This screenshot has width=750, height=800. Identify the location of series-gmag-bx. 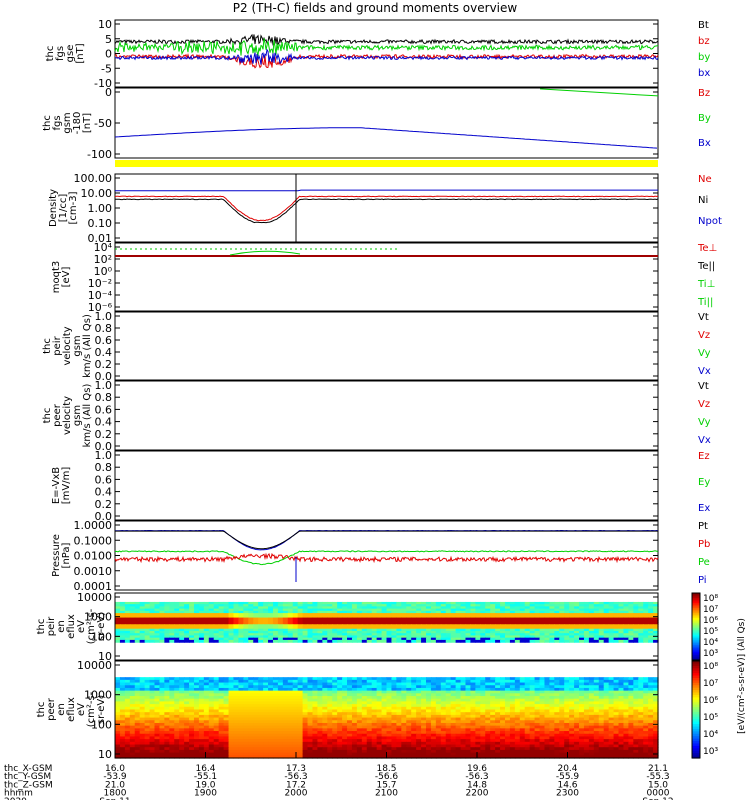
(386, 138).